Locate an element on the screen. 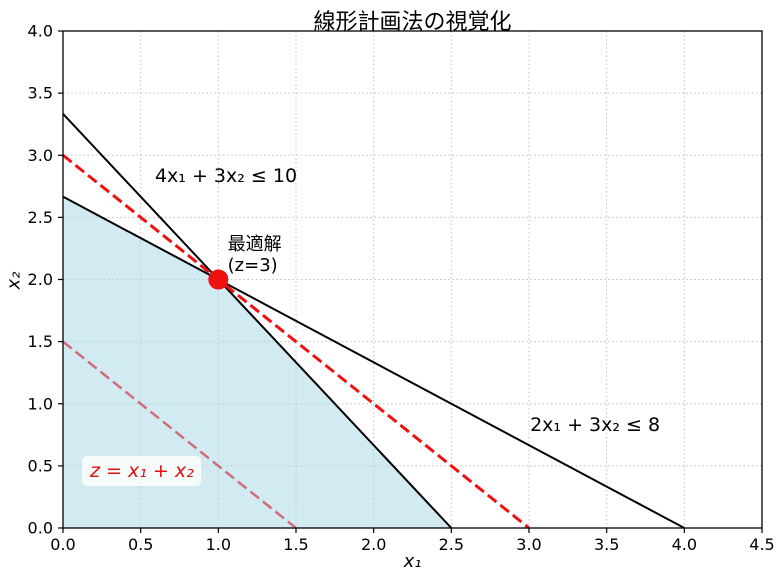  x-tick-label: 4.5 is located at coordinates (761, 544).